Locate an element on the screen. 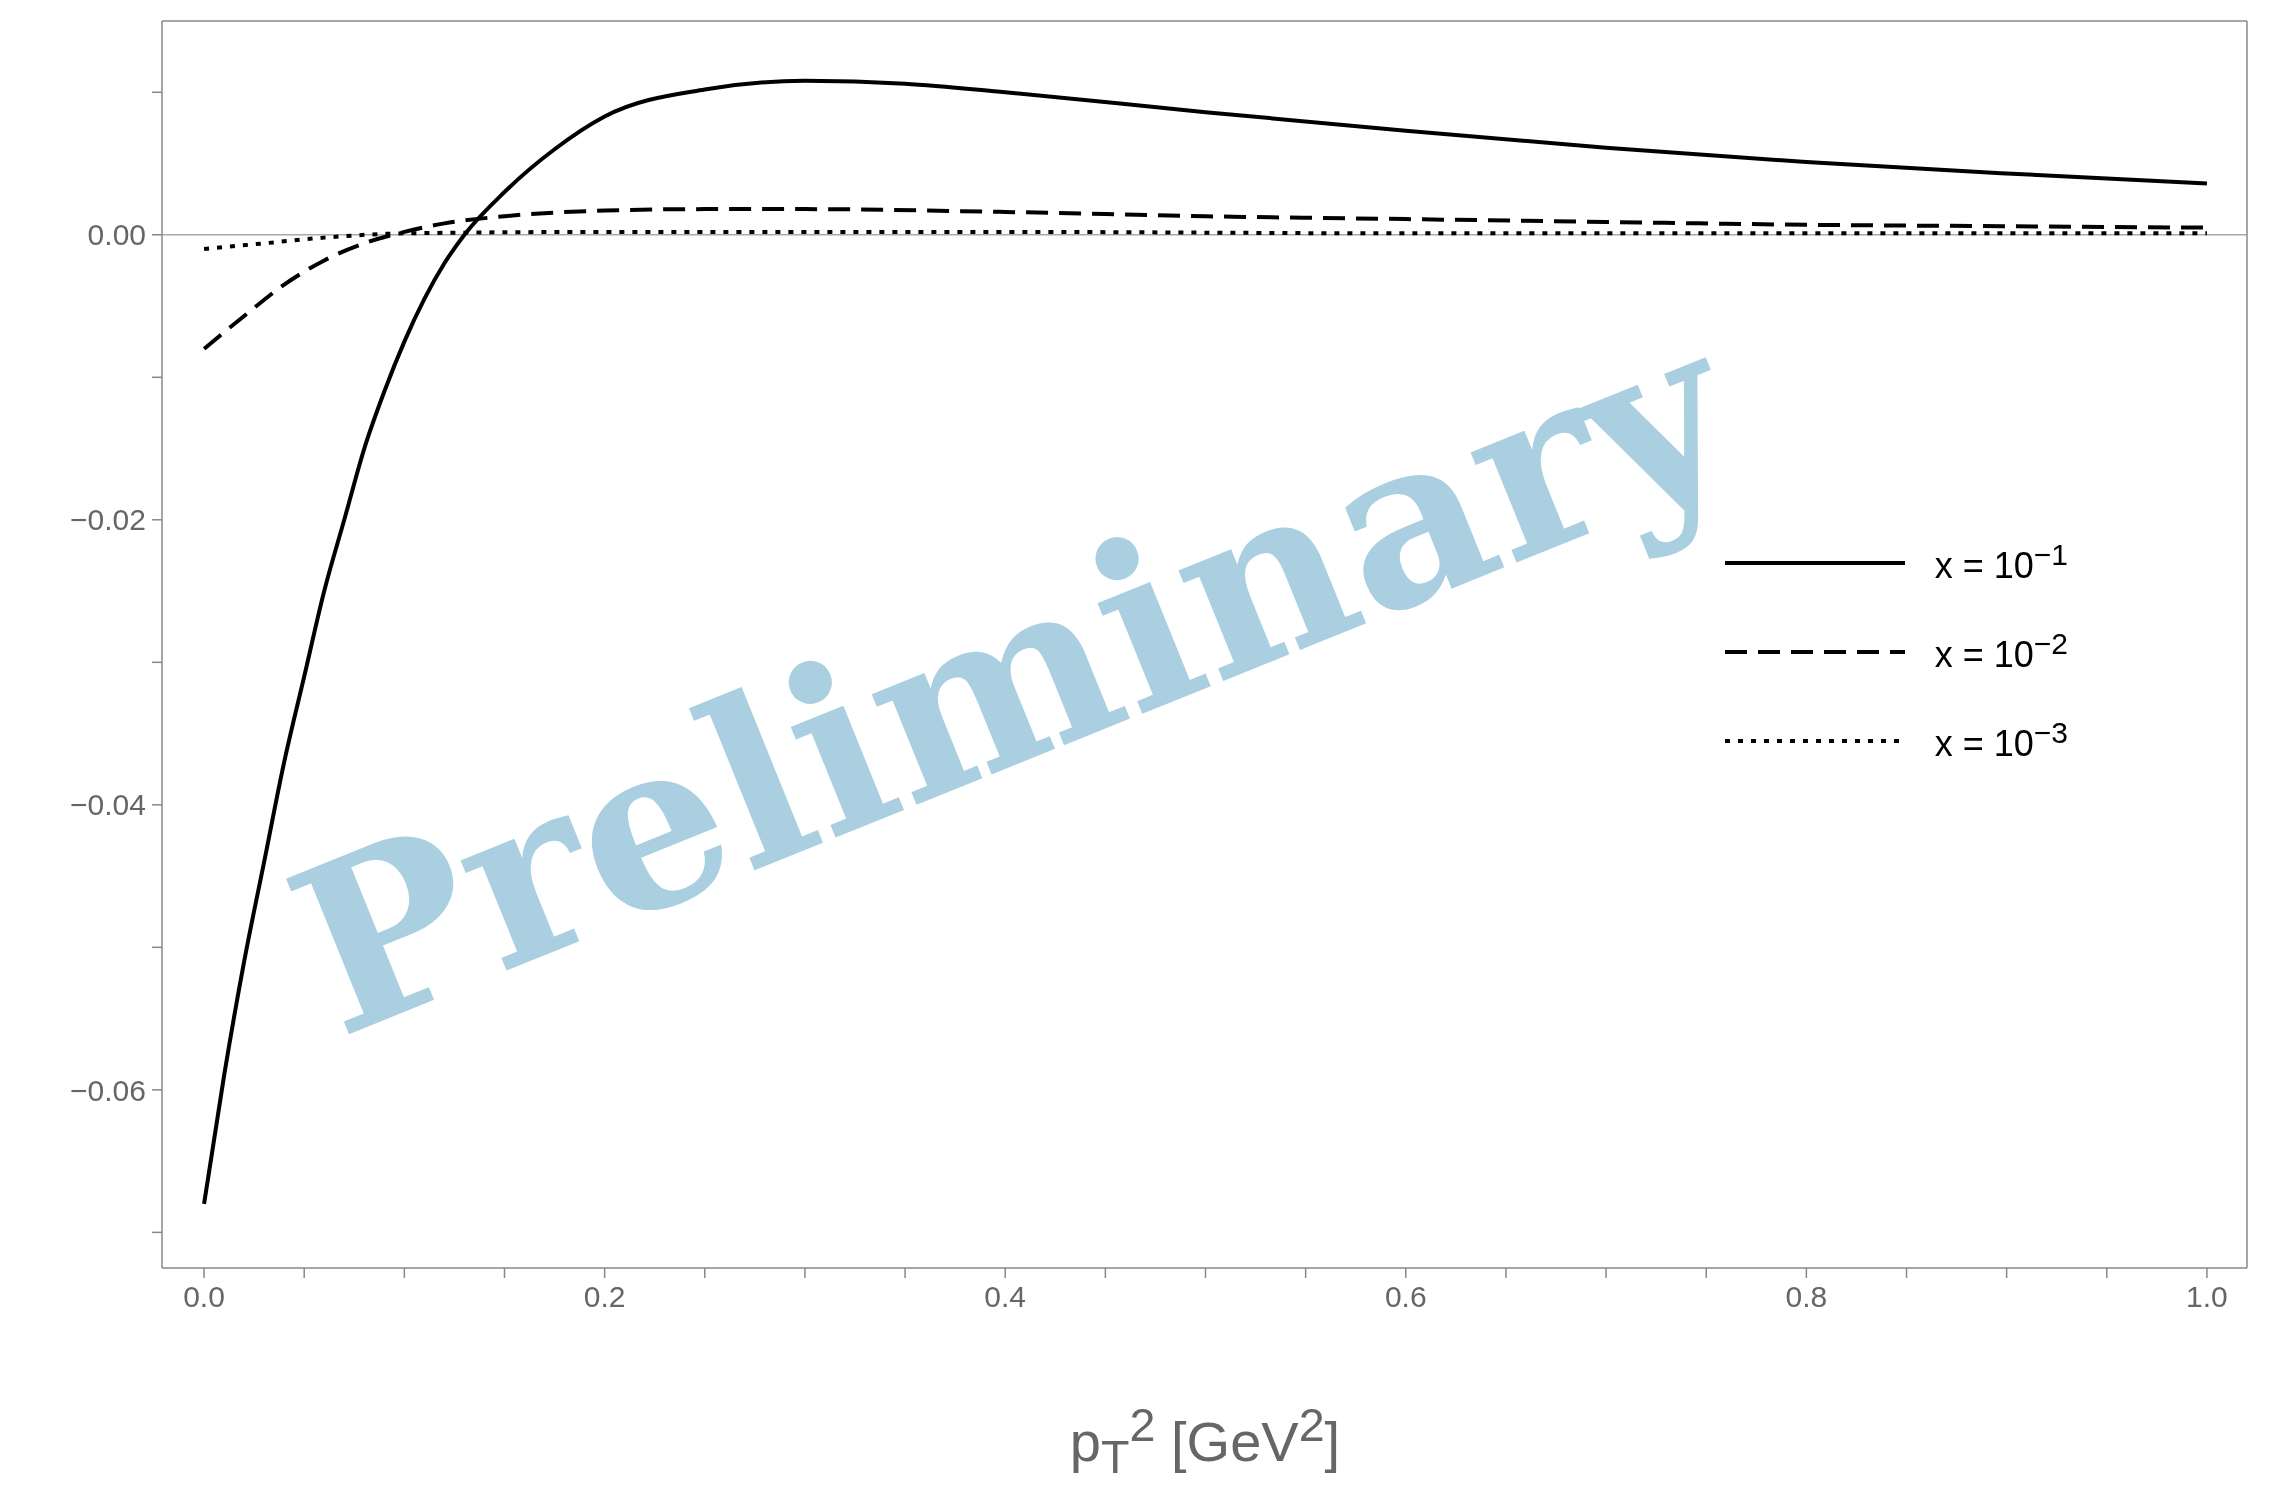 The image size is (2274, 1507). legend-label: x = 10$^{−1}$ is located at coordinates (2001, 562).